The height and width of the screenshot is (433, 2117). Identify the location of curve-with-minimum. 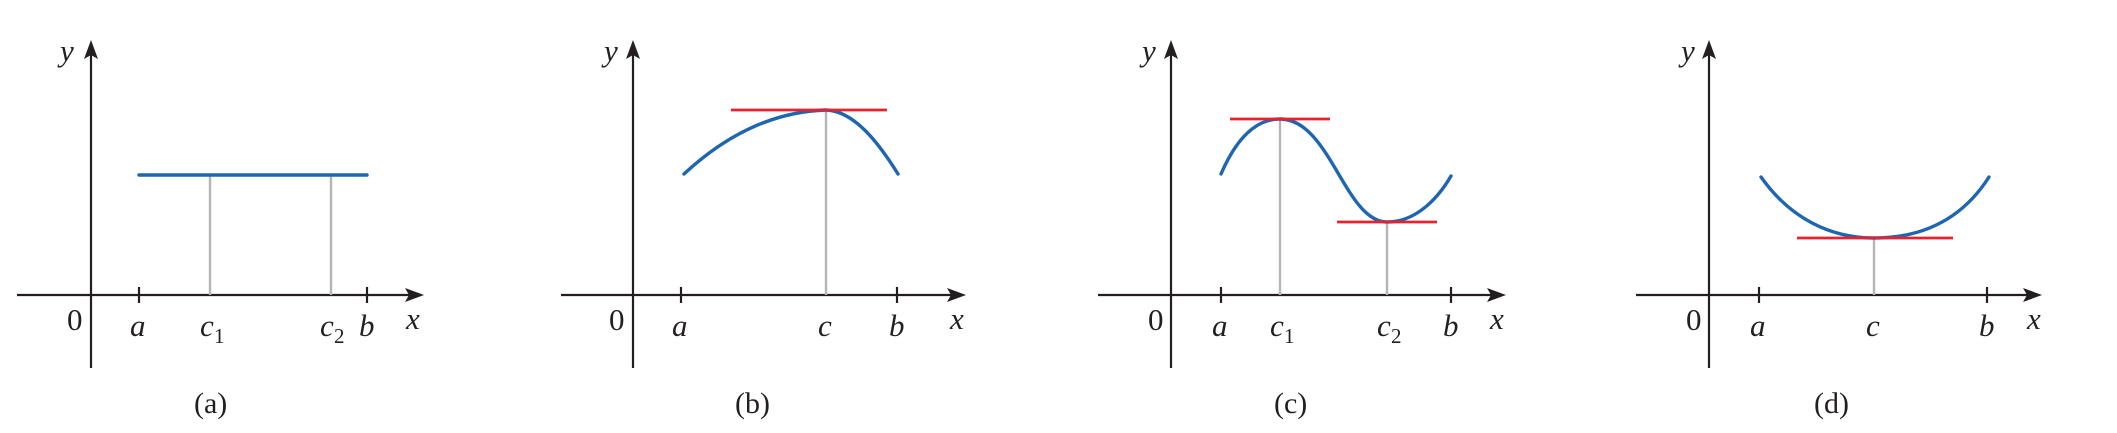
(1875, 207).